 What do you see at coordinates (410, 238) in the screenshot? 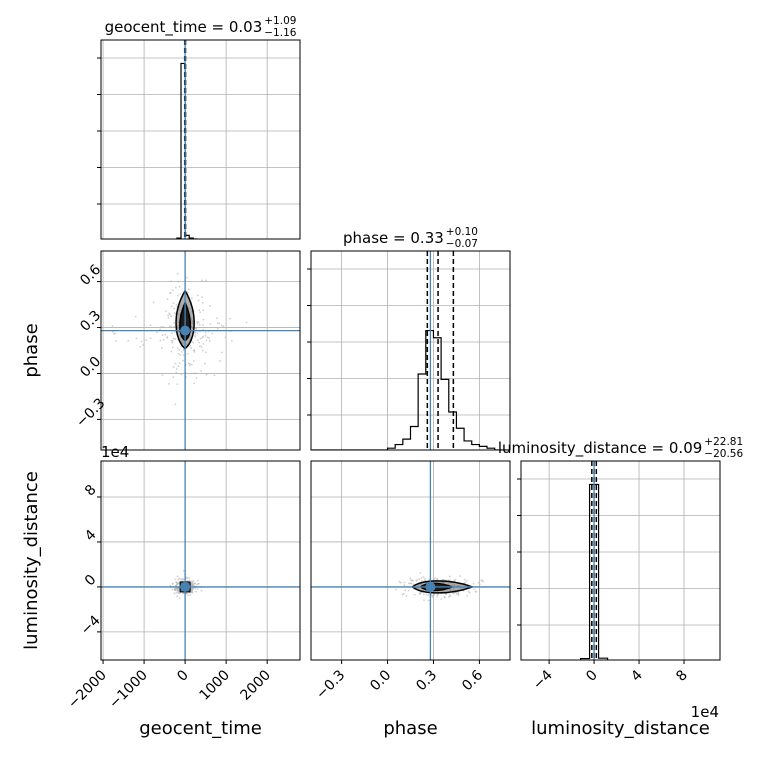
I see `panel-title-phase: phase = 0.33 +0.10−0.07` at bounding box center [410, 238].